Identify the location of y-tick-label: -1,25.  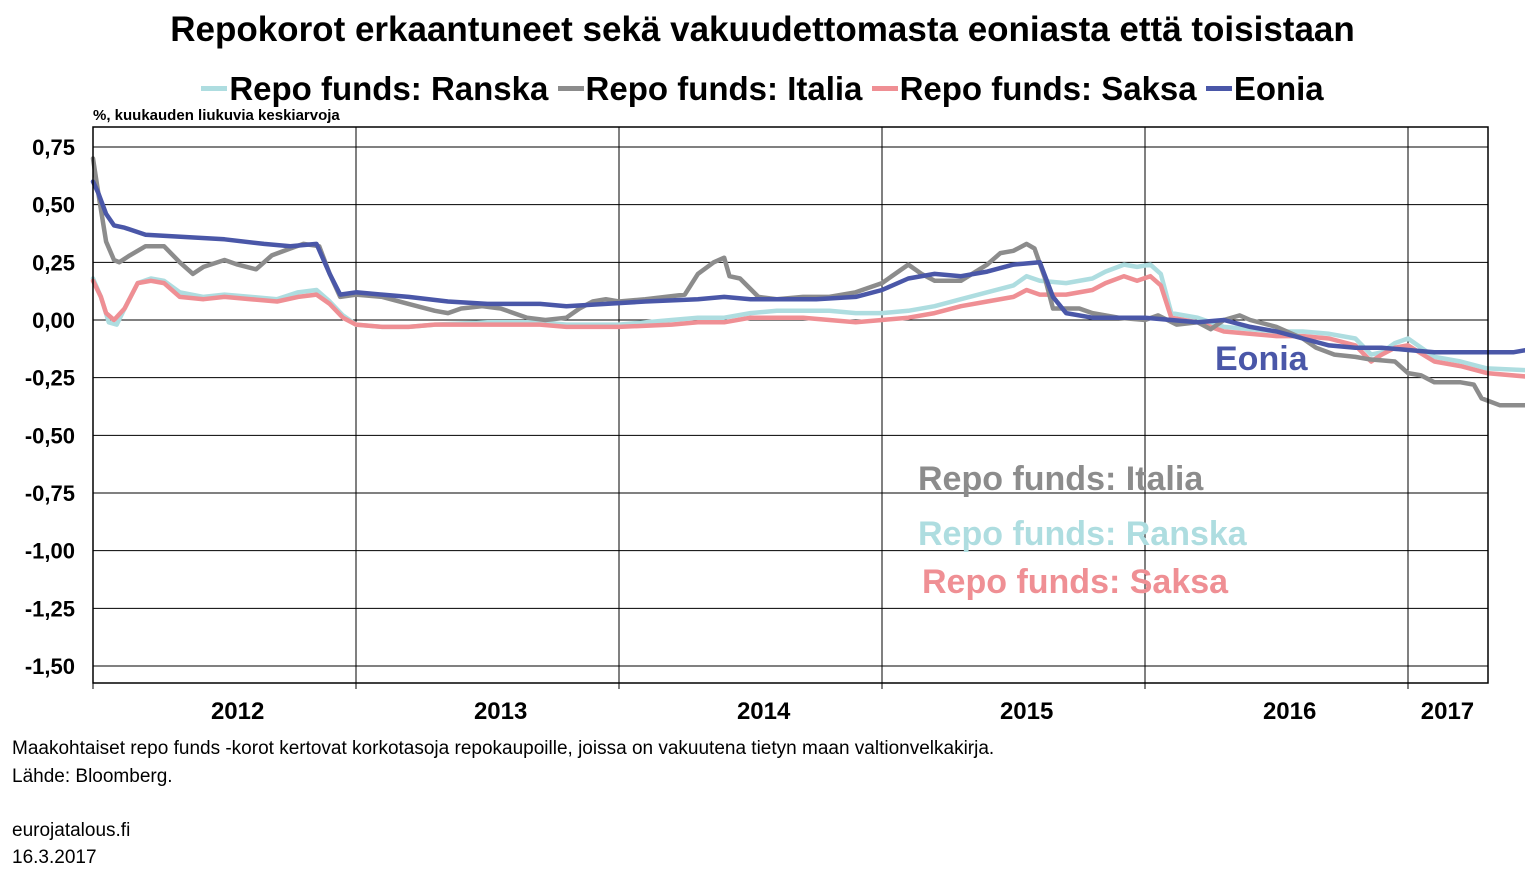
(50, 608).